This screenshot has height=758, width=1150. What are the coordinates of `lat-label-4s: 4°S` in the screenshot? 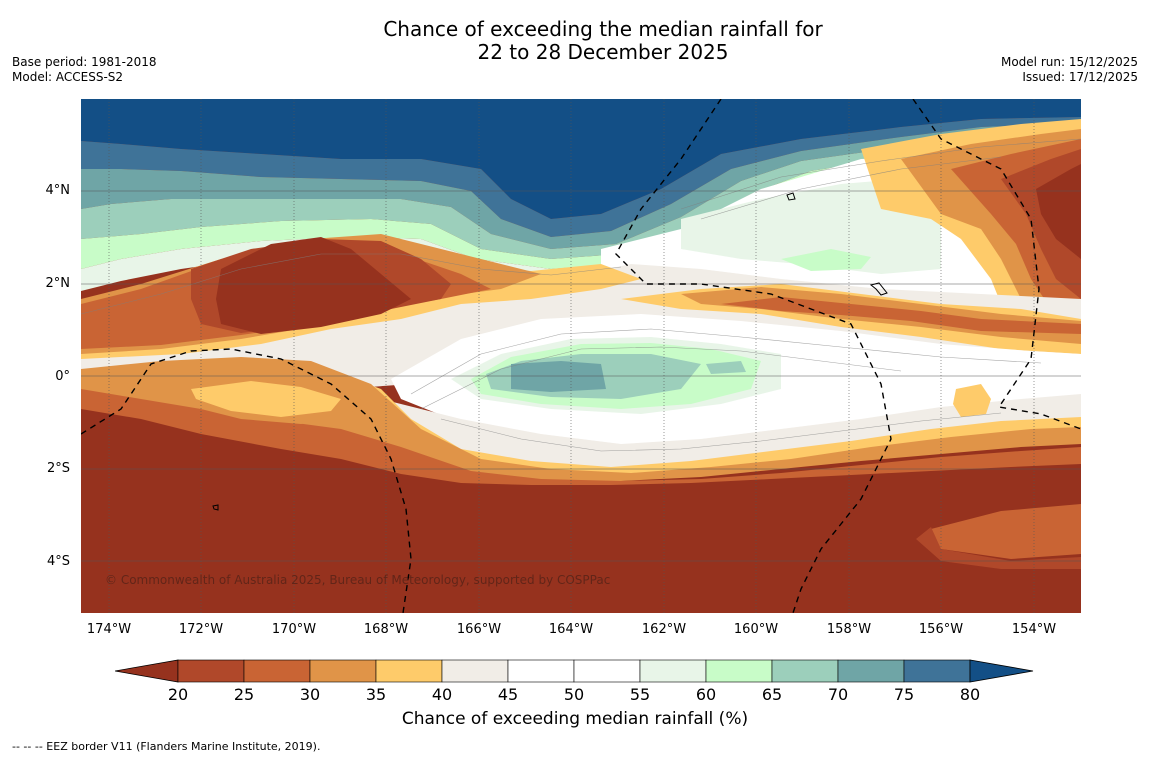 It's located at (58, 561).